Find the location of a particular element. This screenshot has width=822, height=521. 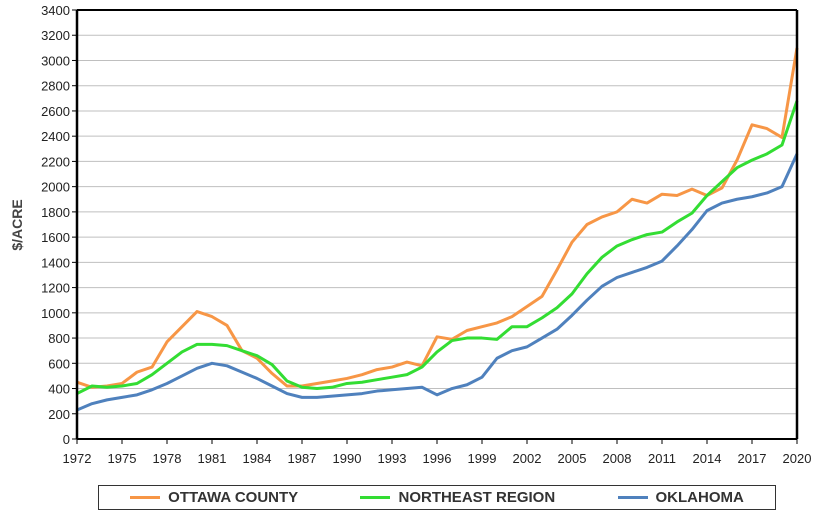

y-tick-label: 3000 is located at coordinates (55, 60).